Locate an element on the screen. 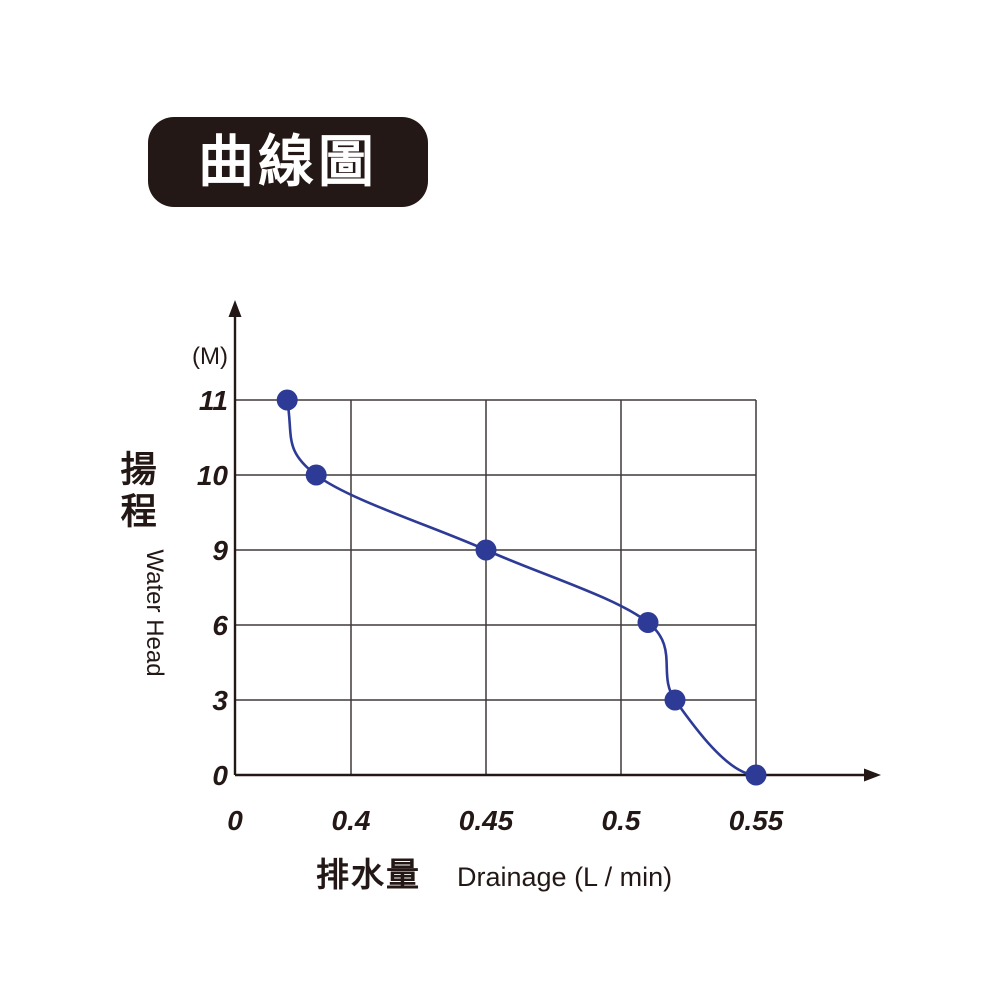  y-tick-label: 10 is located at coordinates (213, 475).